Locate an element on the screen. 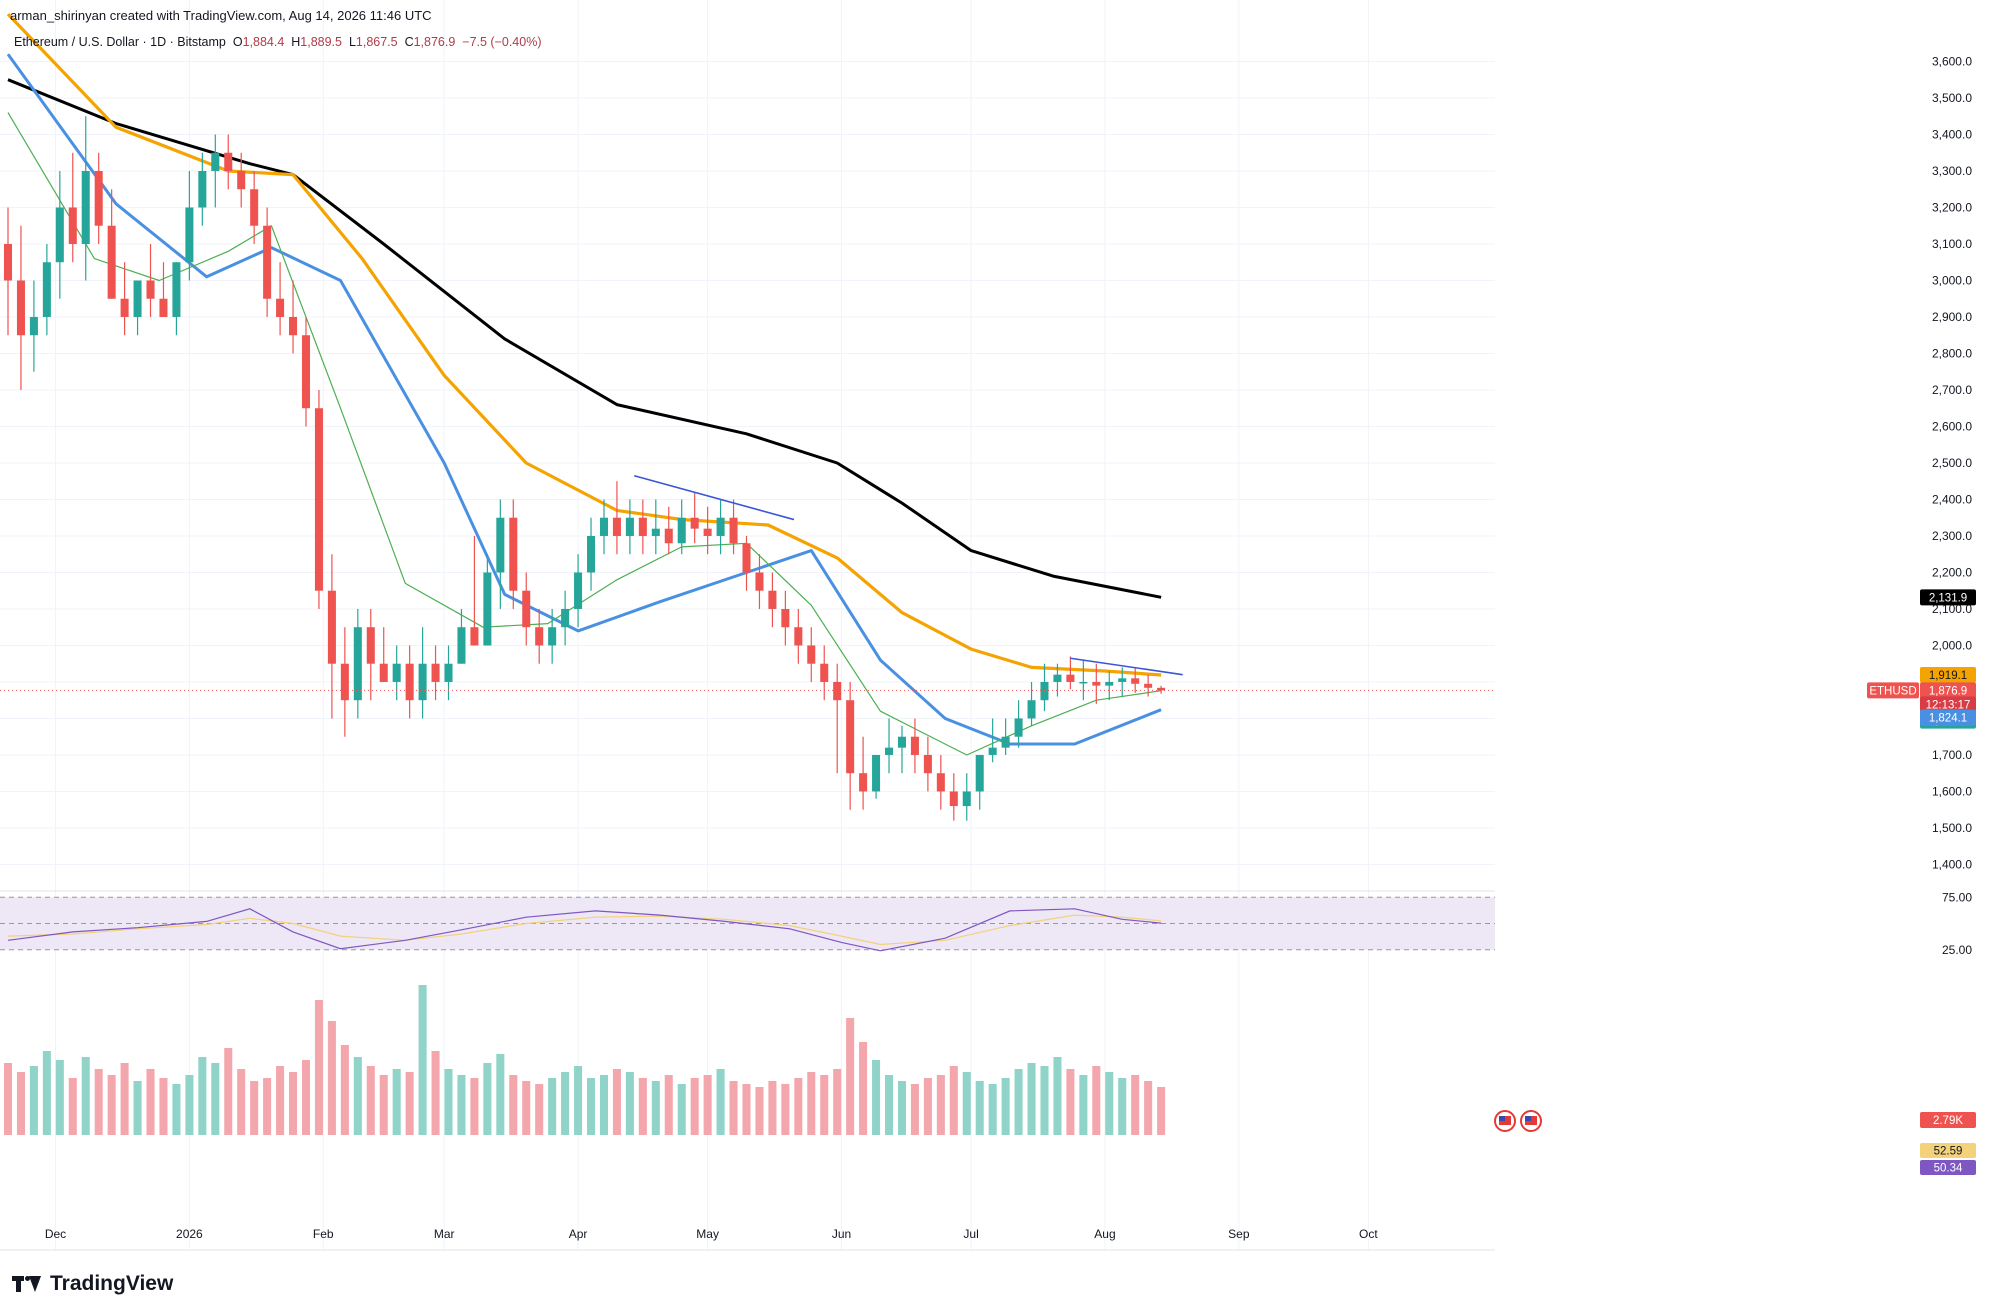 The image size is (1996, 1314). price-tick-label: 1,700.0 is located at coordinates (1952, 755).